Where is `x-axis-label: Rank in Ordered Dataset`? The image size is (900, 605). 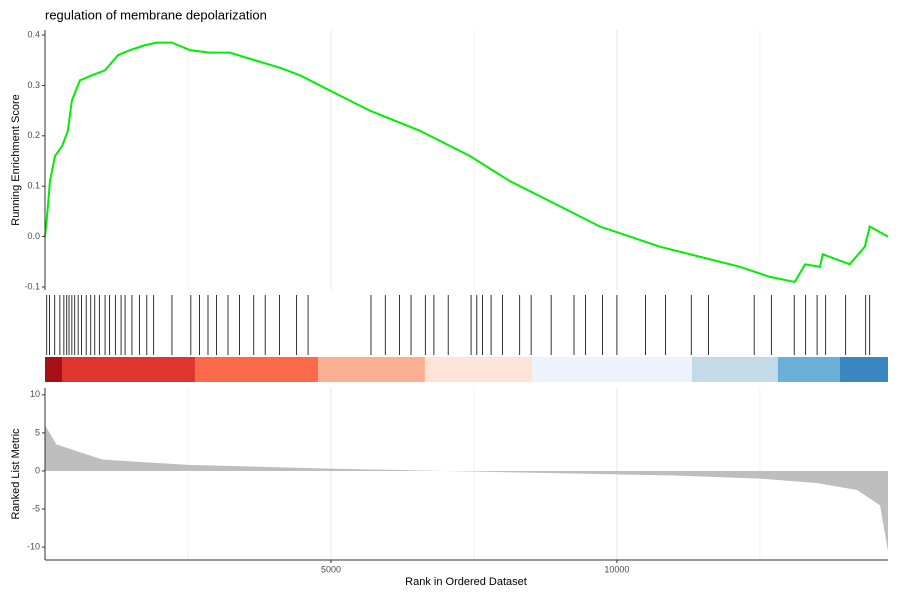 x-axis-label: Rank in Ordered Dataset is located at coordinates (466, 582).